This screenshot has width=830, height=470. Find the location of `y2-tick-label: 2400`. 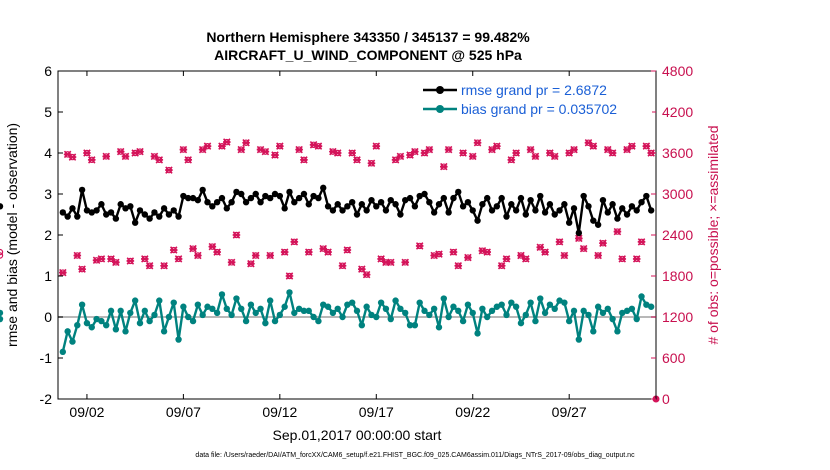

y2-tick-label: 2400 is located at coordinates (677, 235).